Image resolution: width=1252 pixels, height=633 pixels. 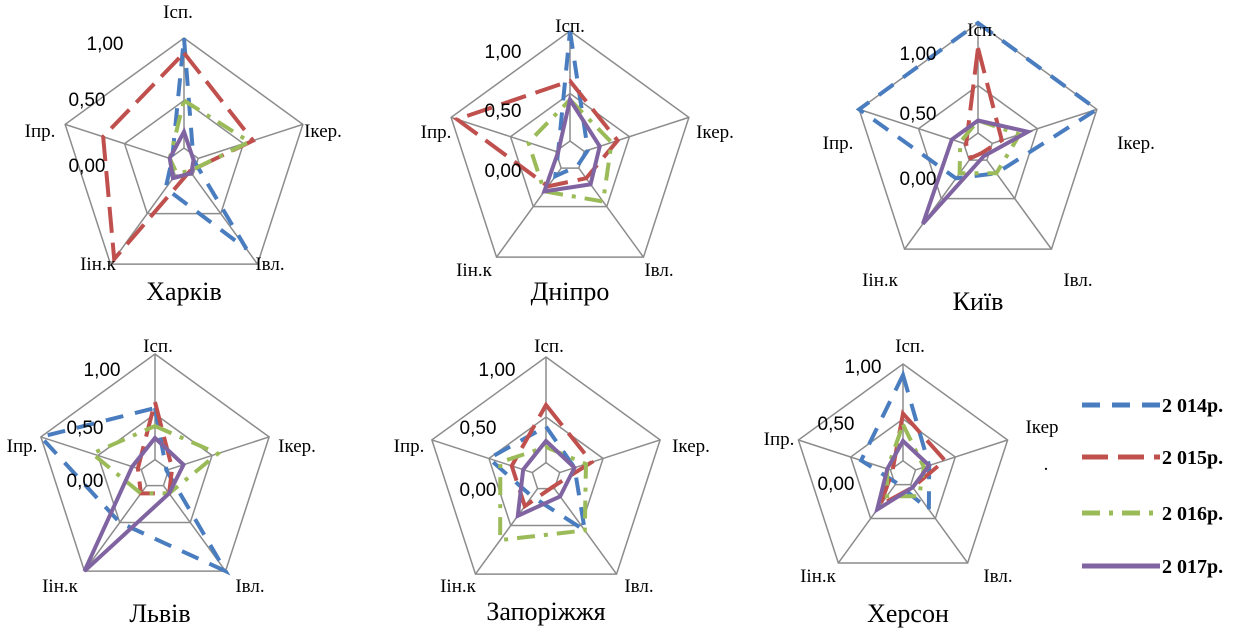 What do you see at coordinates (183, 291) in the screenshot?
I see `chart-title: Харків` at bounding box center [183, 291].